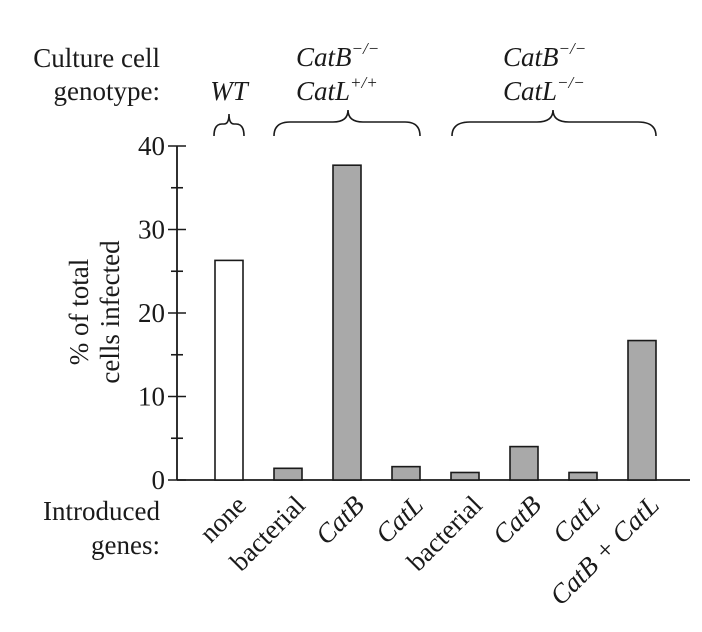 The image size is (702, 632). Describe the element at coordinates (96, 58) in the screenshot. I see `culture-label-line1: Culture cell` at that location.